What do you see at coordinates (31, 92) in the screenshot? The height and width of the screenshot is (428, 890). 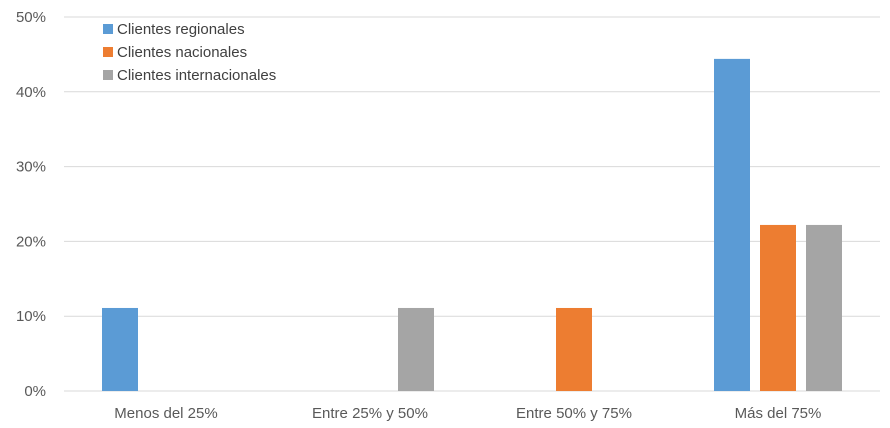 I see `y-tick-label: 40%` at bounding box center [31, 92].